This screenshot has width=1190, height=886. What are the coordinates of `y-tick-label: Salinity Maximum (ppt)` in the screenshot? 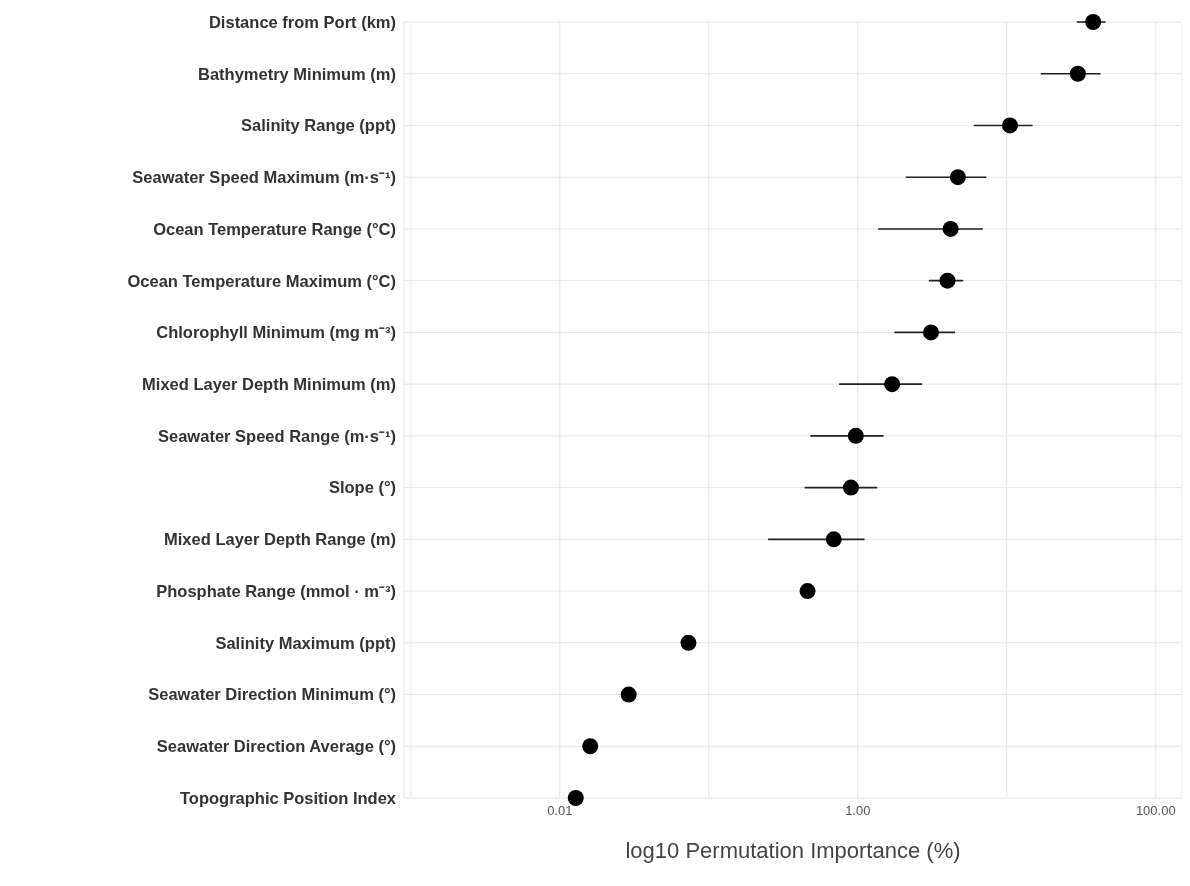 It's located at (305, 642).